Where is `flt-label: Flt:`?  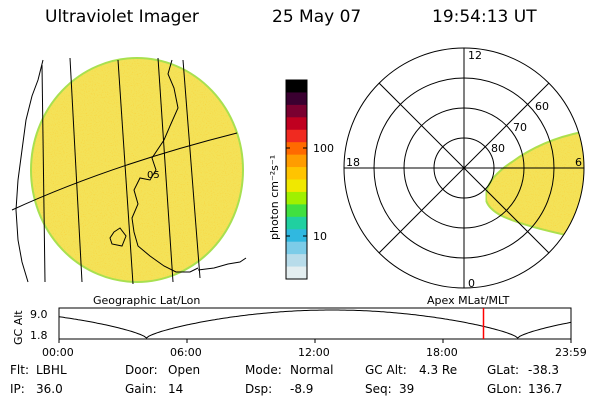 flt-label: Flt: is located at coordinates (19, 370).